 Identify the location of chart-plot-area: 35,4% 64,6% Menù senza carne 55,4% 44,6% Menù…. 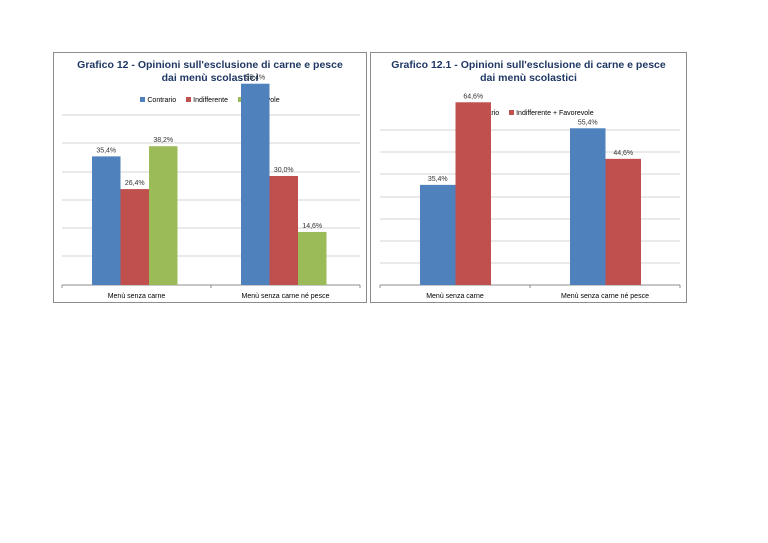
(530, 196).